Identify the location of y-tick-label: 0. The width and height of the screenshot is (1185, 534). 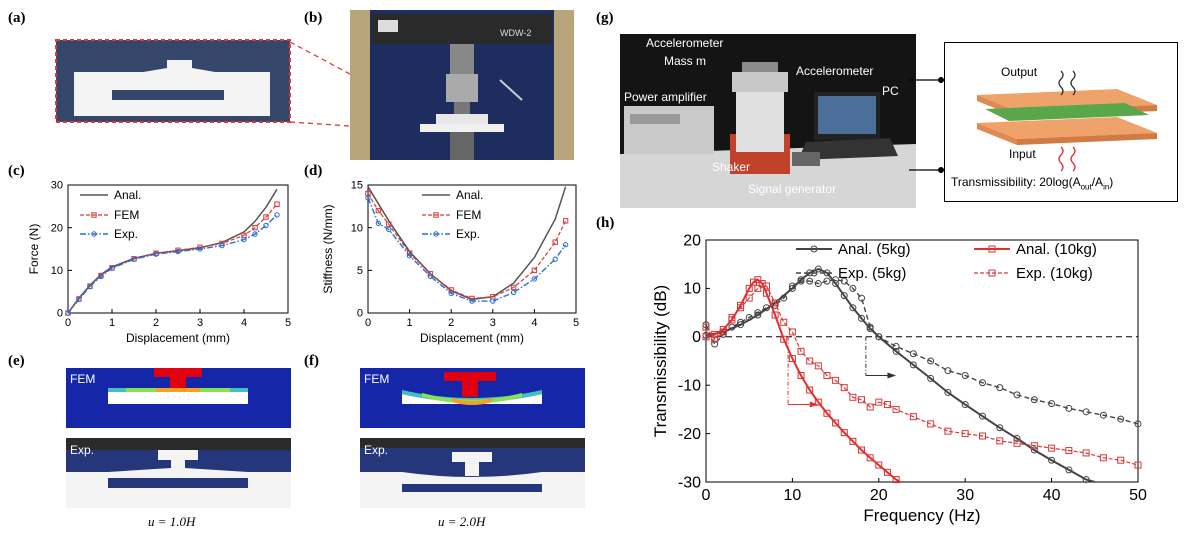
(60, 314).